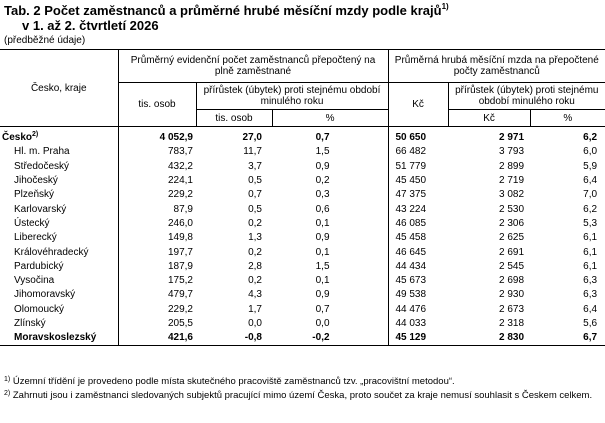 Image resolution: width=605 pixels, height=423 pixels. I want to click on value-cell: 432,2, so click(180, 166).